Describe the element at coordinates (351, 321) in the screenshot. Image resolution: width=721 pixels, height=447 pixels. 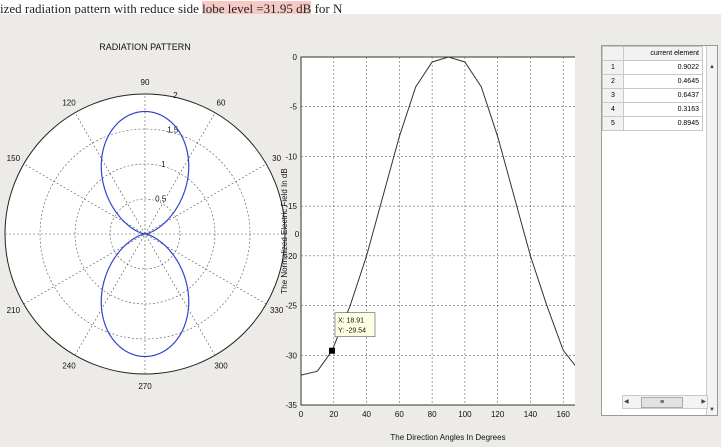
I see `data-tip-x-label: X: 18.91` at that location.